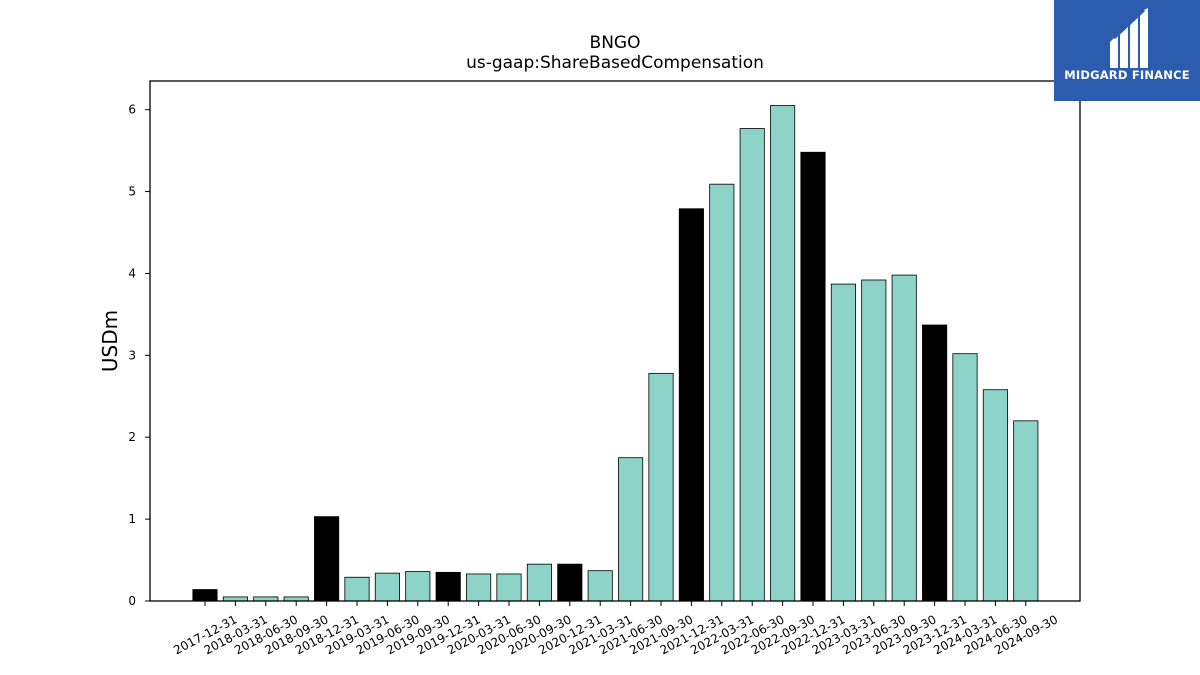  Describe the element at coordinates (132, 273) in the screenshot. I see `y-tick-label: 4` at that location.